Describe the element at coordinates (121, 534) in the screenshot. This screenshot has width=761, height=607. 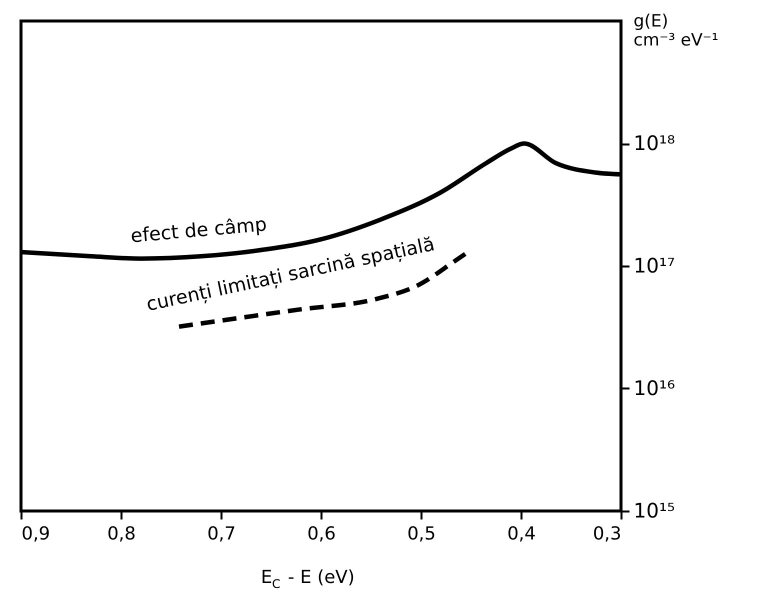
I see `x-tick-label: 0,8` at that location.